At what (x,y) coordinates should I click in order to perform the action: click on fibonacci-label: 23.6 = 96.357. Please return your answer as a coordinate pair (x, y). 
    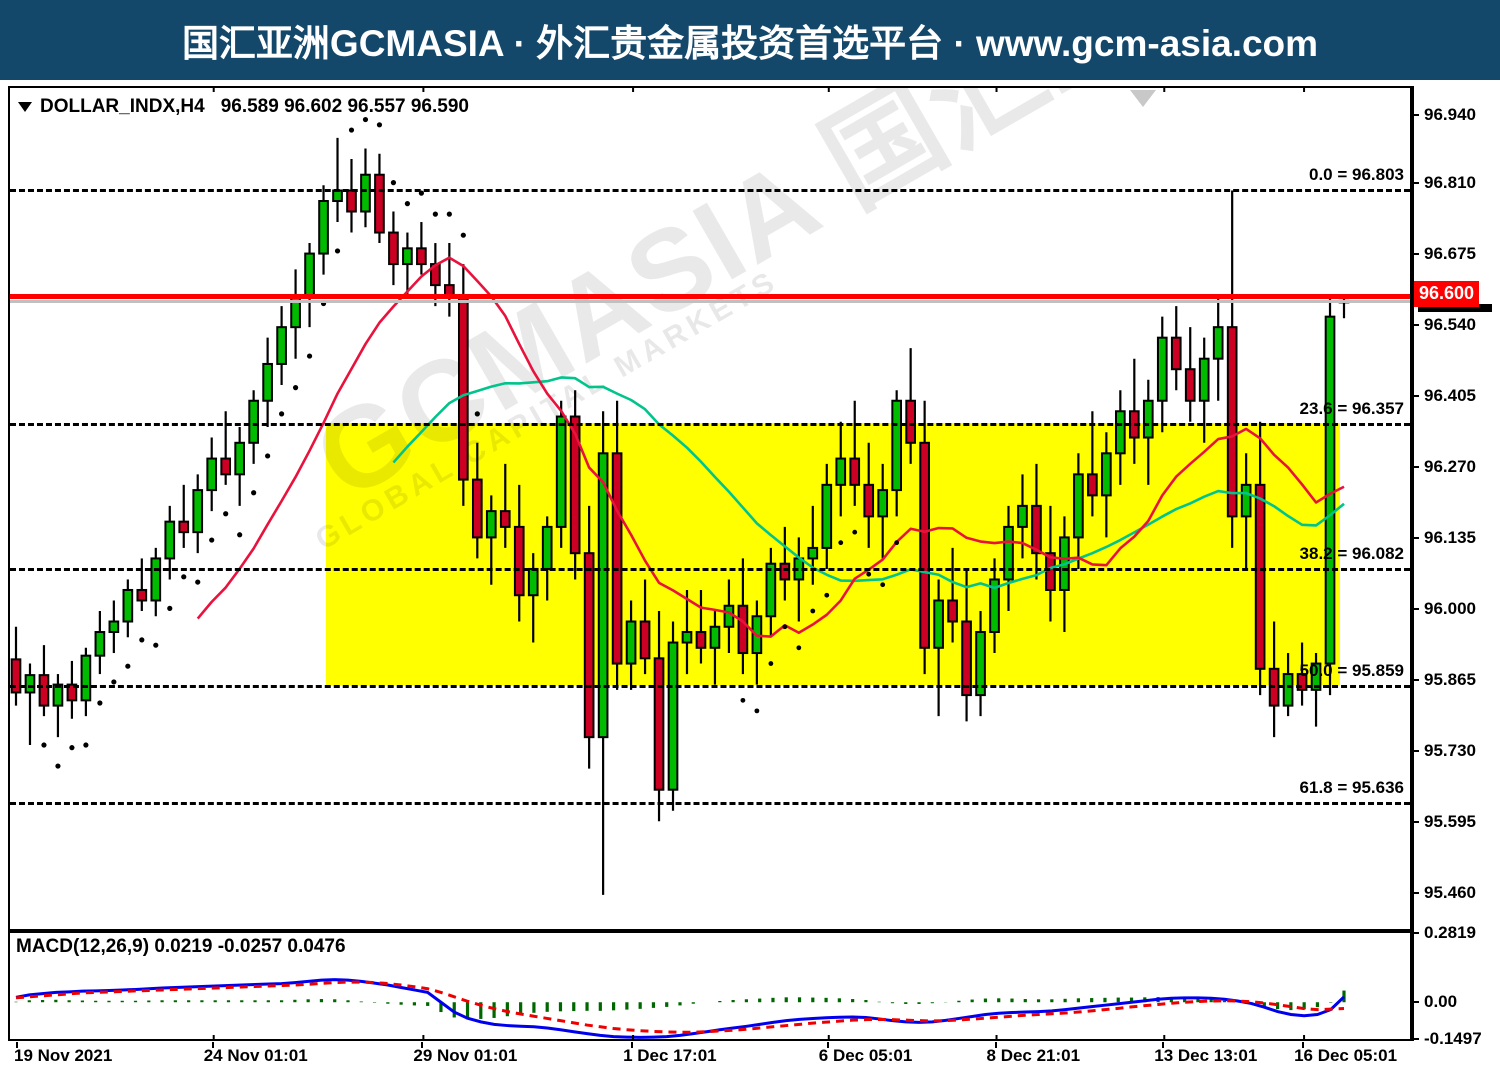
    Looking at the image, I should click on (1351, 409).